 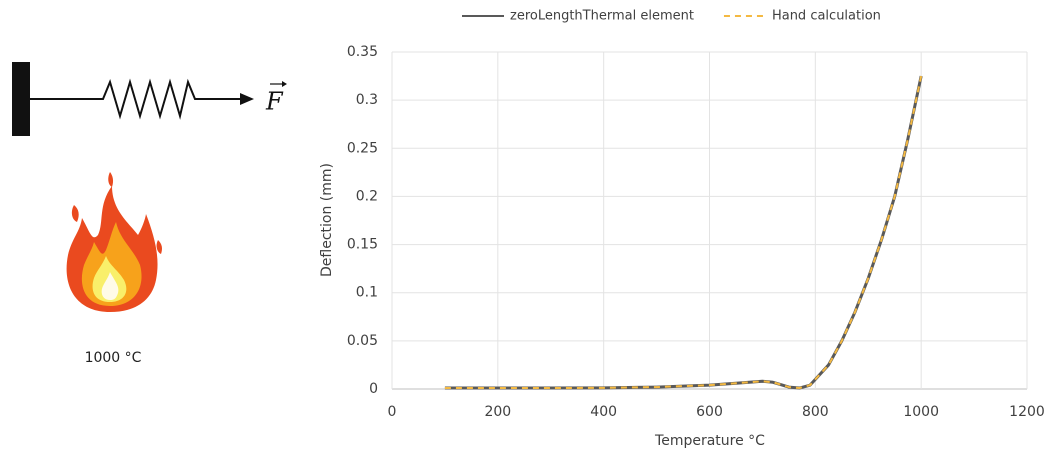 I want to click on x-axis-label: Temperature °C, so click(x=709, y=441).